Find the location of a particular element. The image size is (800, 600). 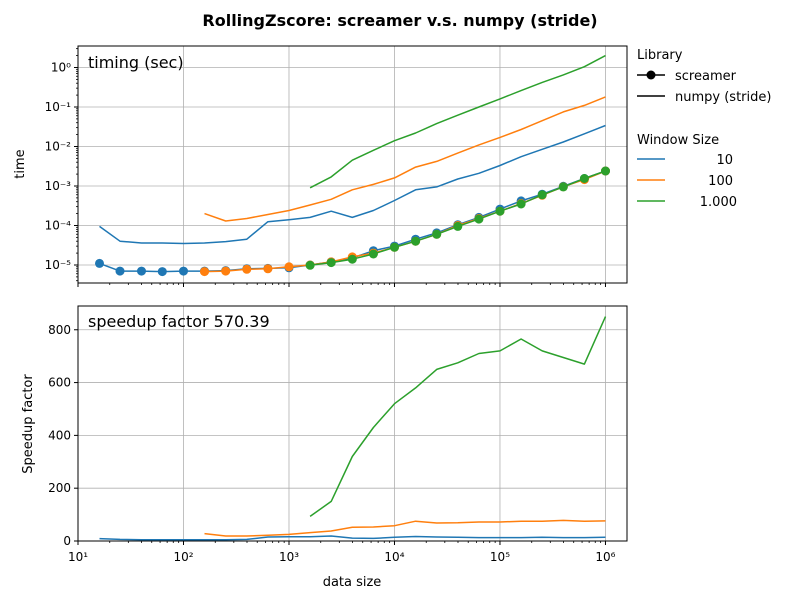

timing-annotation: timing (sec) is located at coordinates (136, 62).